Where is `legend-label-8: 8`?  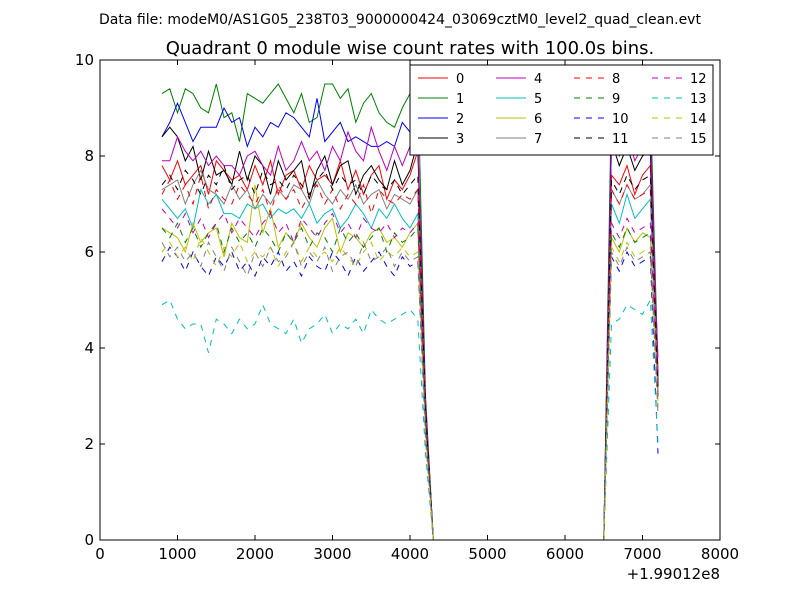 legend-label-8: 8 is located at coordinates (616, 79).